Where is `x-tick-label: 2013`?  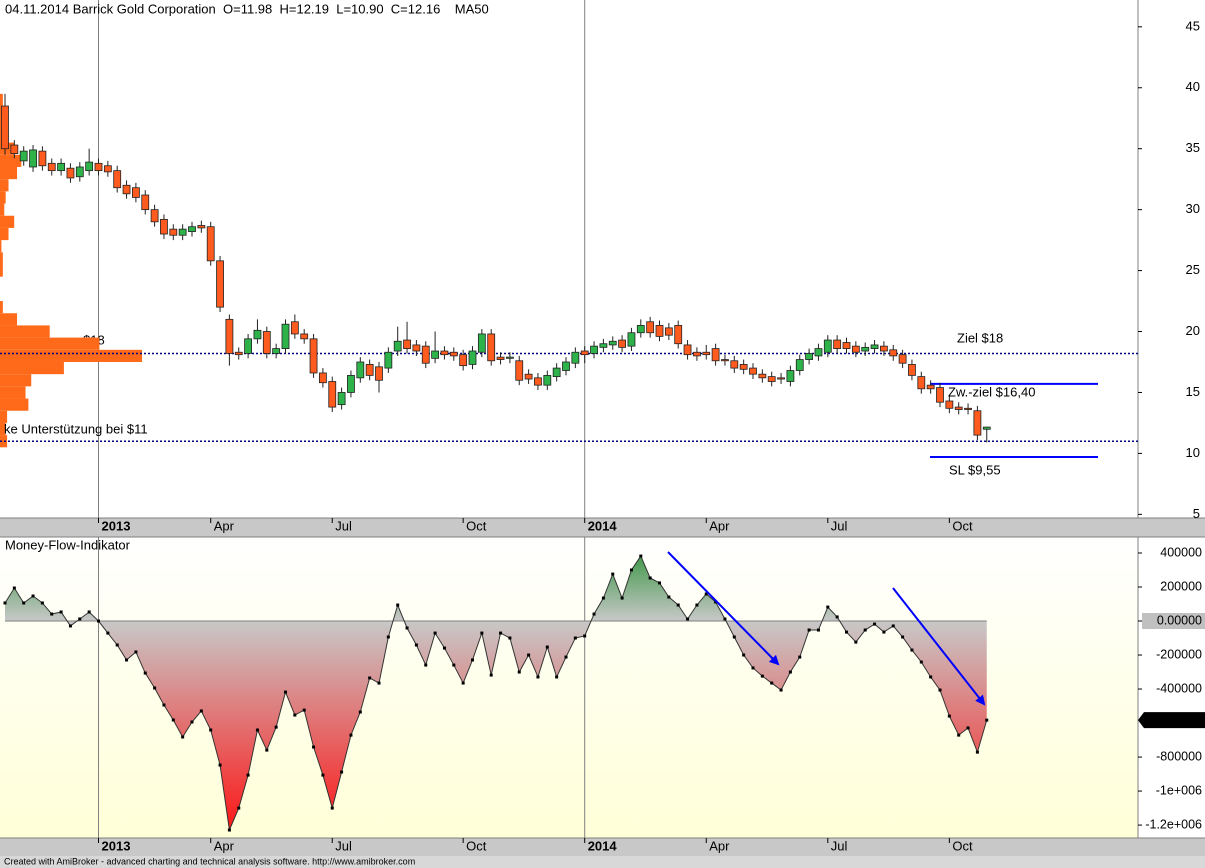
x-tick-label: 2013 is located at coordinates (116, 525).